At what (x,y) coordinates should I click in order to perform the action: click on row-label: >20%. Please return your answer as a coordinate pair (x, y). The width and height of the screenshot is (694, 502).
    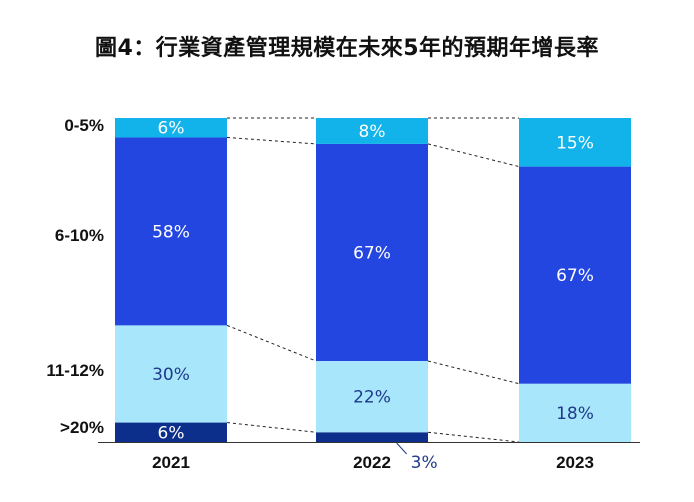
    Looking at the image, I should click on (82, 427).